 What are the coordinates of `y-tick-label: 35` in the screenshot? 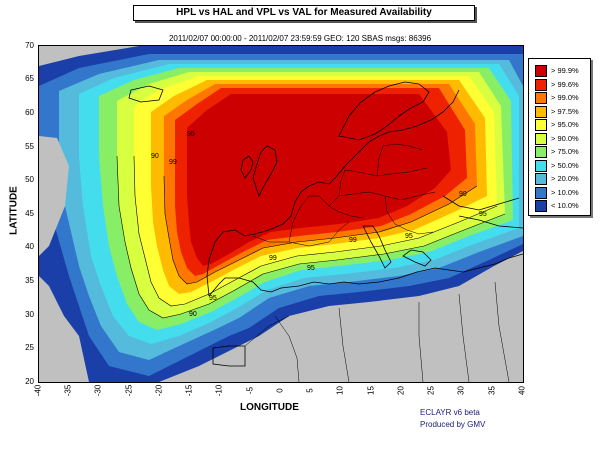 It's located at (29, 280).